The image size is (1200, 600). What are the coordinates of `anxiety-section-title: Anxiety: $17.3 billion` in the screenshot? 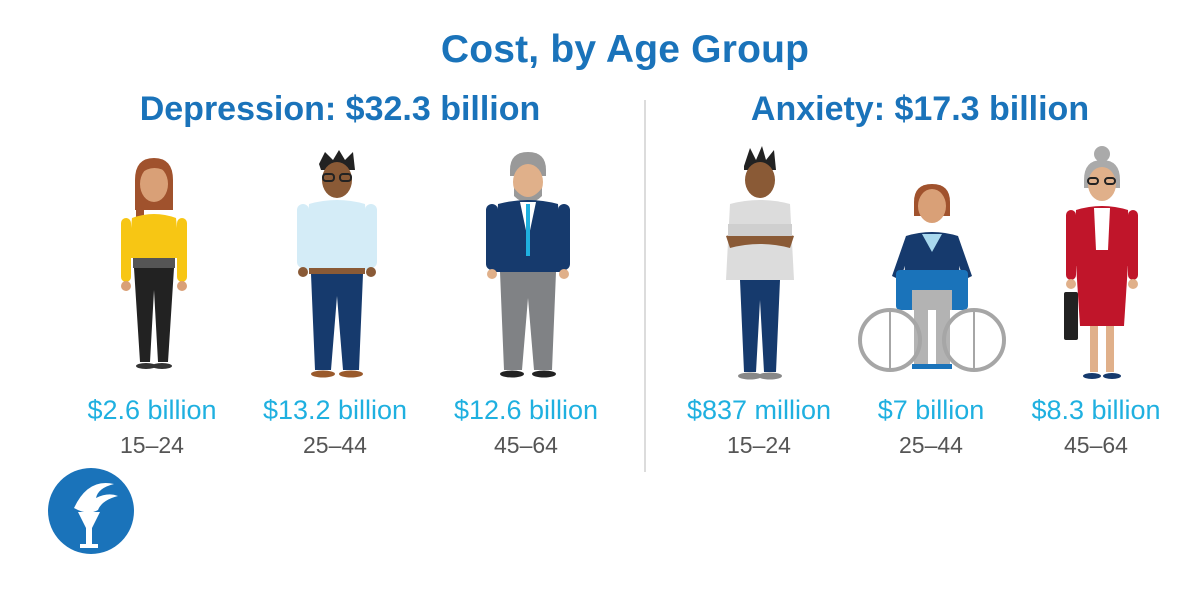 It's located at (920, 109).